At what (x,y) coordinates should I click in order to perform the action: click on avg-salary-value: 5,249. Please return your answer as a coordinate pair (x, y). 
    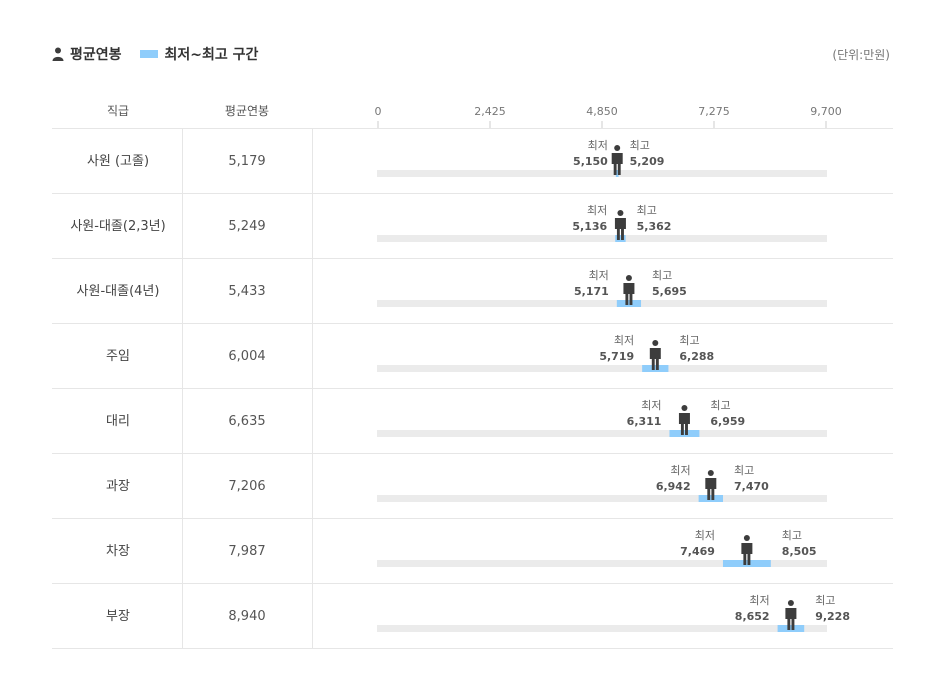
    Looking at the image, I should click on (246, 226).